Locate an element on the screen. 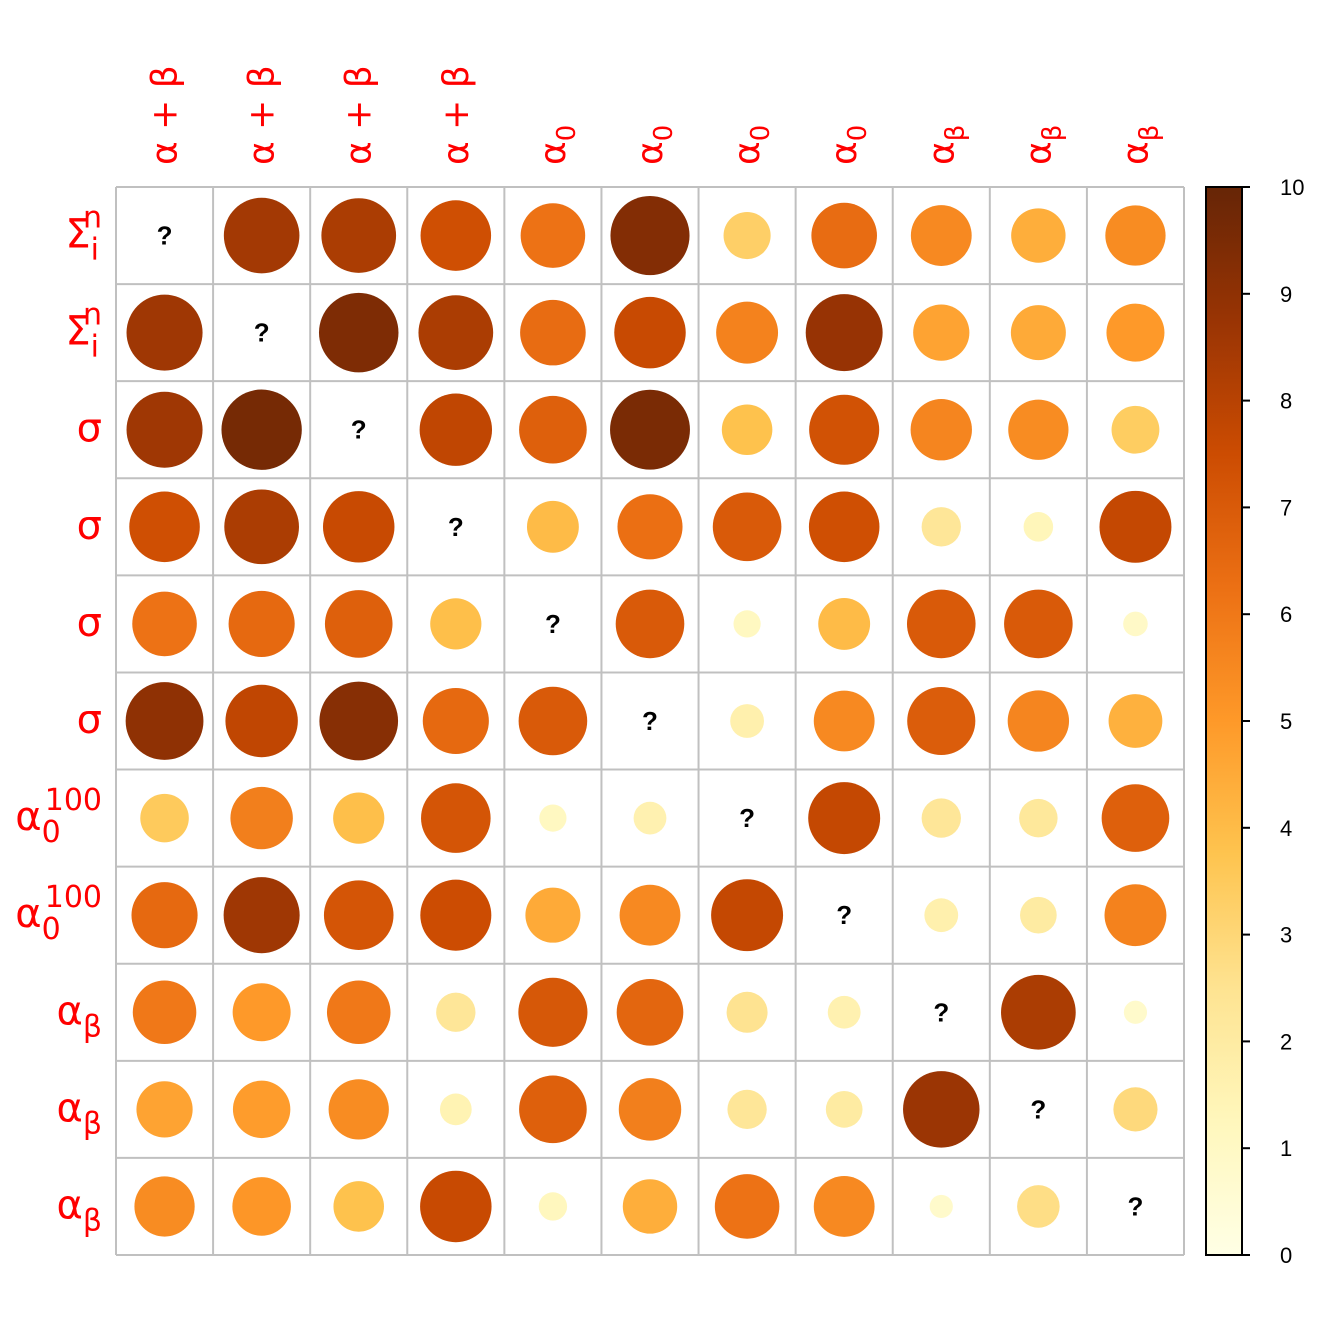 The image size is (1344, 1344). row-labels: Σin Σin σ σ σ σ α0100 α0100 αβ αβ αβ is located at coordinates (58, 720).